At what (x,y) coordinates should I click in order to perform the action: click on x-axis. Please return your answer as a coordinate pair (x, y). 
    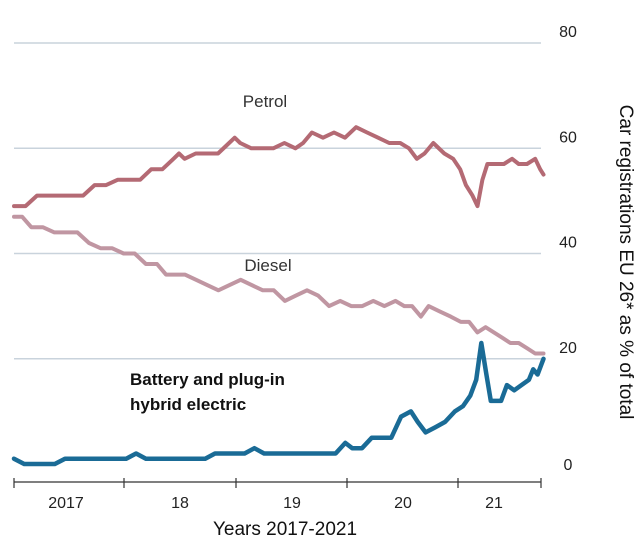
    Looking at the image, I should click on (277, 483).